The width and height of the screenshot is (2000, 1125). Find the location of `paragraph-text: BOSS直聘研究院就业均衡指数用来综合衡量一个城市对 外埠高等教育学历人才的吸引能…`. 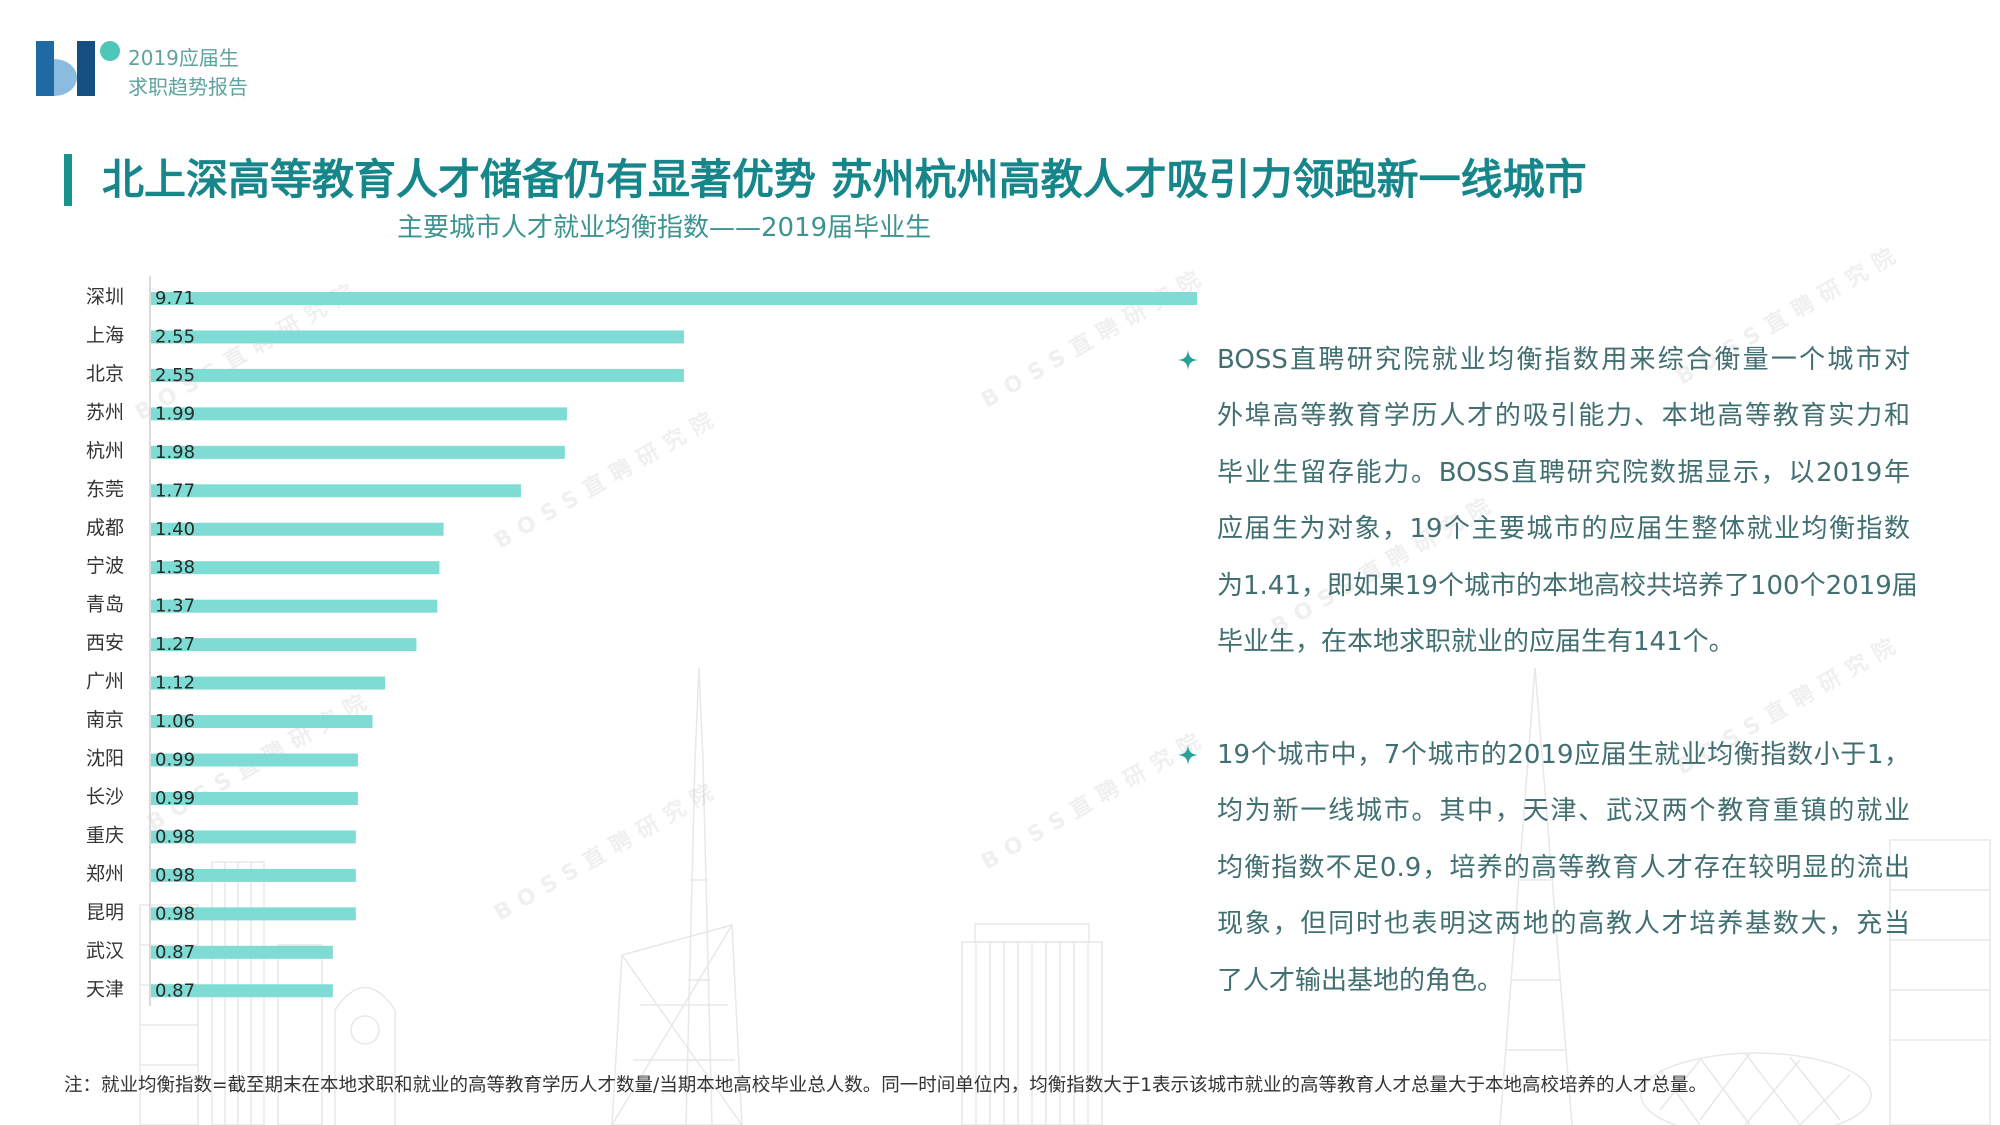

paragraph-text: BOSS直聘研究院就业均衡指数用来综合衡量一个城市对 外埠高等教育学历人才的吸引能… is located at coordinates (1567, 501).